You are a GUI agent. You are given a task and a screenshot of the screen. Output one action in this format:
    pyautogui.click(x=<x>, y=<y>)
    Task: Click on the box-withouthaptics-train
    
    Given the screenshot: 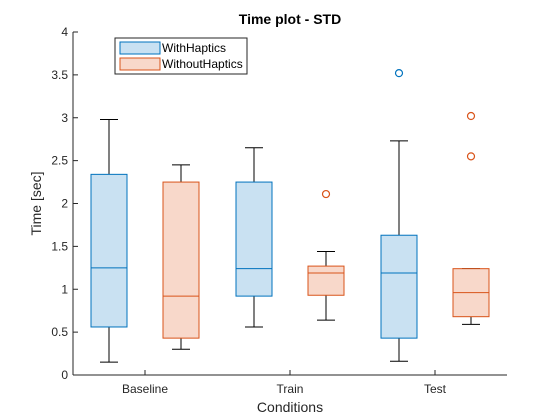 What is the action you would take?
    pyautogui.click(x=326, y=255)
    